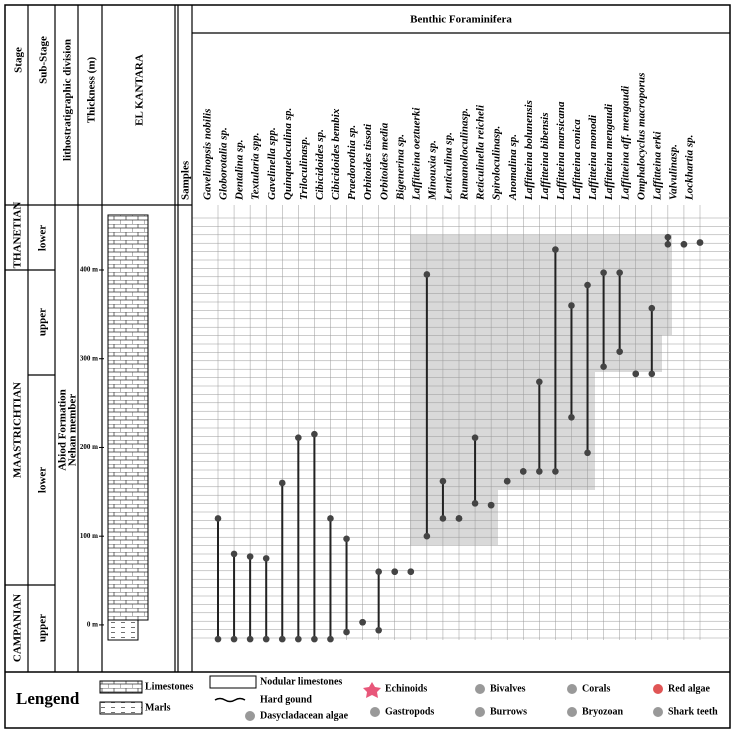  What do you see at coordinates (384, 161) in the screenshot?
I see `species-name: Orbitoides media` at bounding box center [384, 161].